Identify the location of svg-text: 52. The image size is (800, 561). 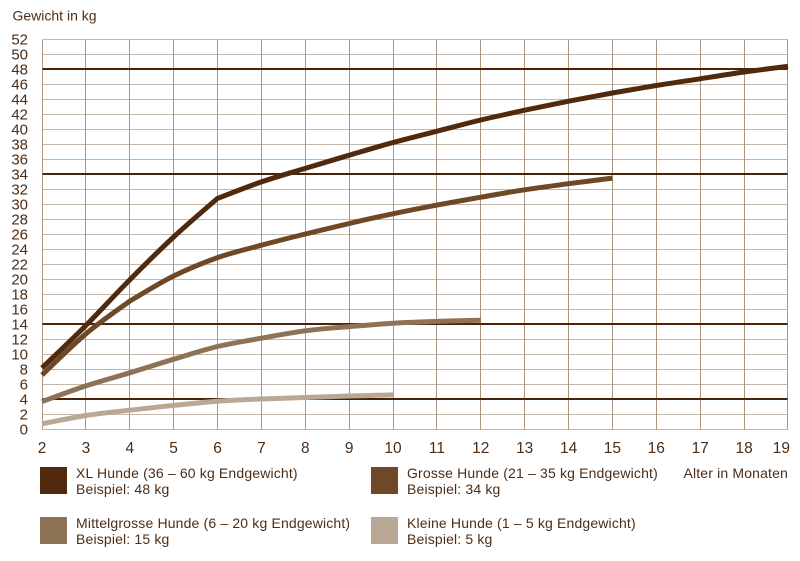
(19, 39).